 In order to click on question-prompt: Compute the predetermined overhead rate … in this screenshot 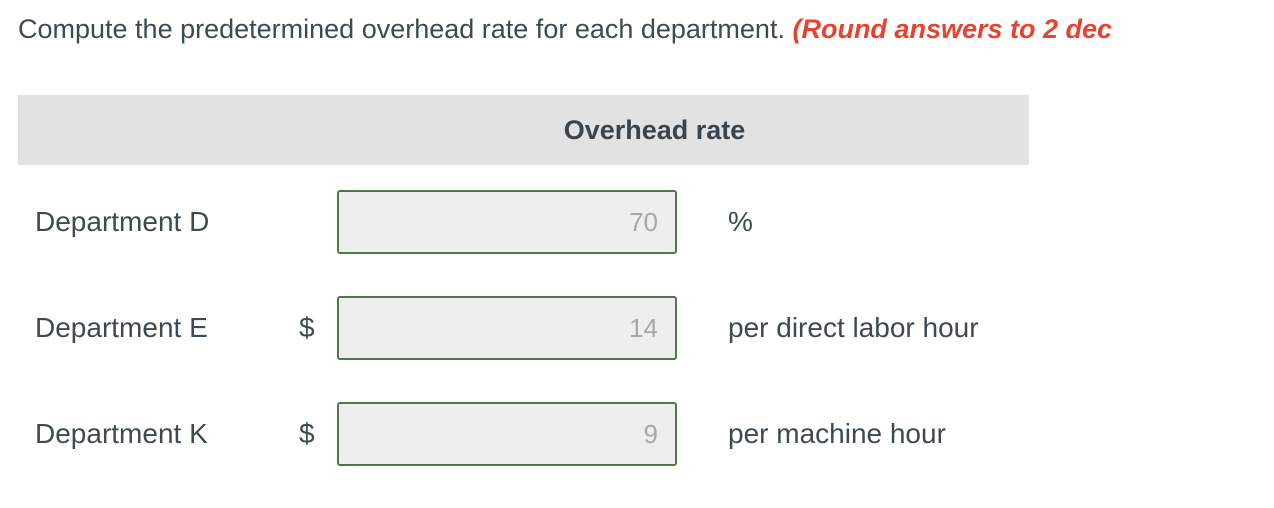, I will do `click(646, 29)`.